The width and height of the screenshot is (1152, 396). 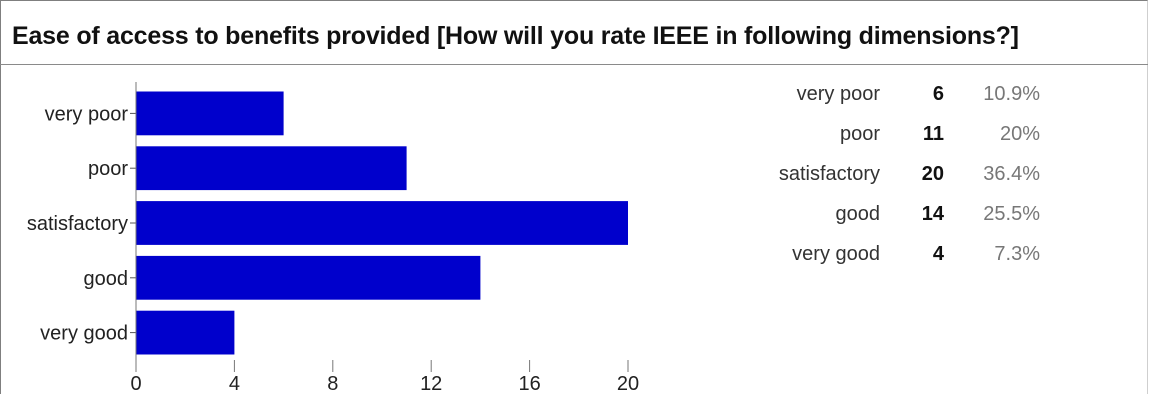 What do you see at coordinates (859, 133) in the screenshot?
I see `summary-label: poor` at bounding box center [859, 133].